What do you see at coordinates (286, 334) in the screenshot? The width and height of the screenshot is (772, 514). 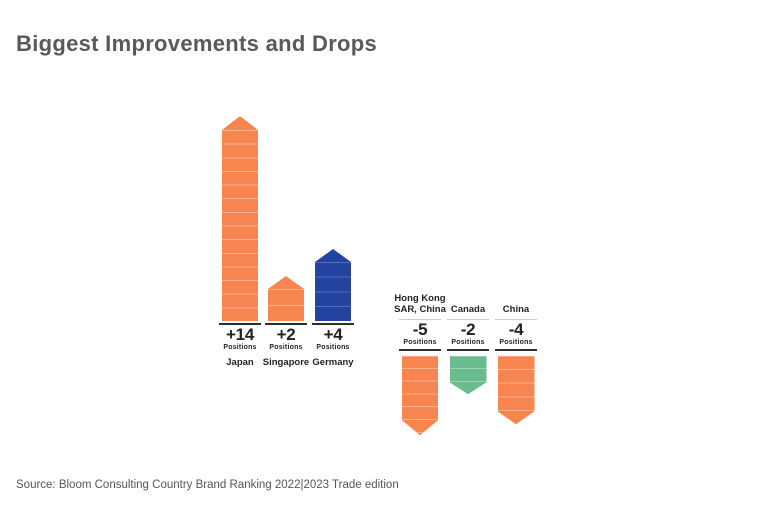 I see `change-value: +2` at bounding box center [286, 334].